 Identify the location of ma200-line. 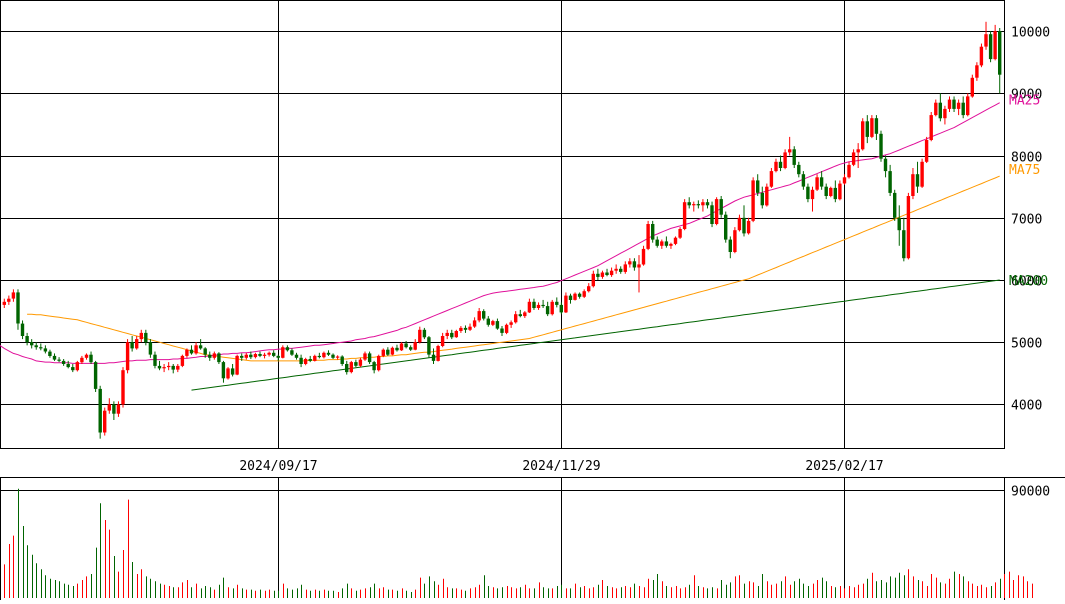
(595, 335).